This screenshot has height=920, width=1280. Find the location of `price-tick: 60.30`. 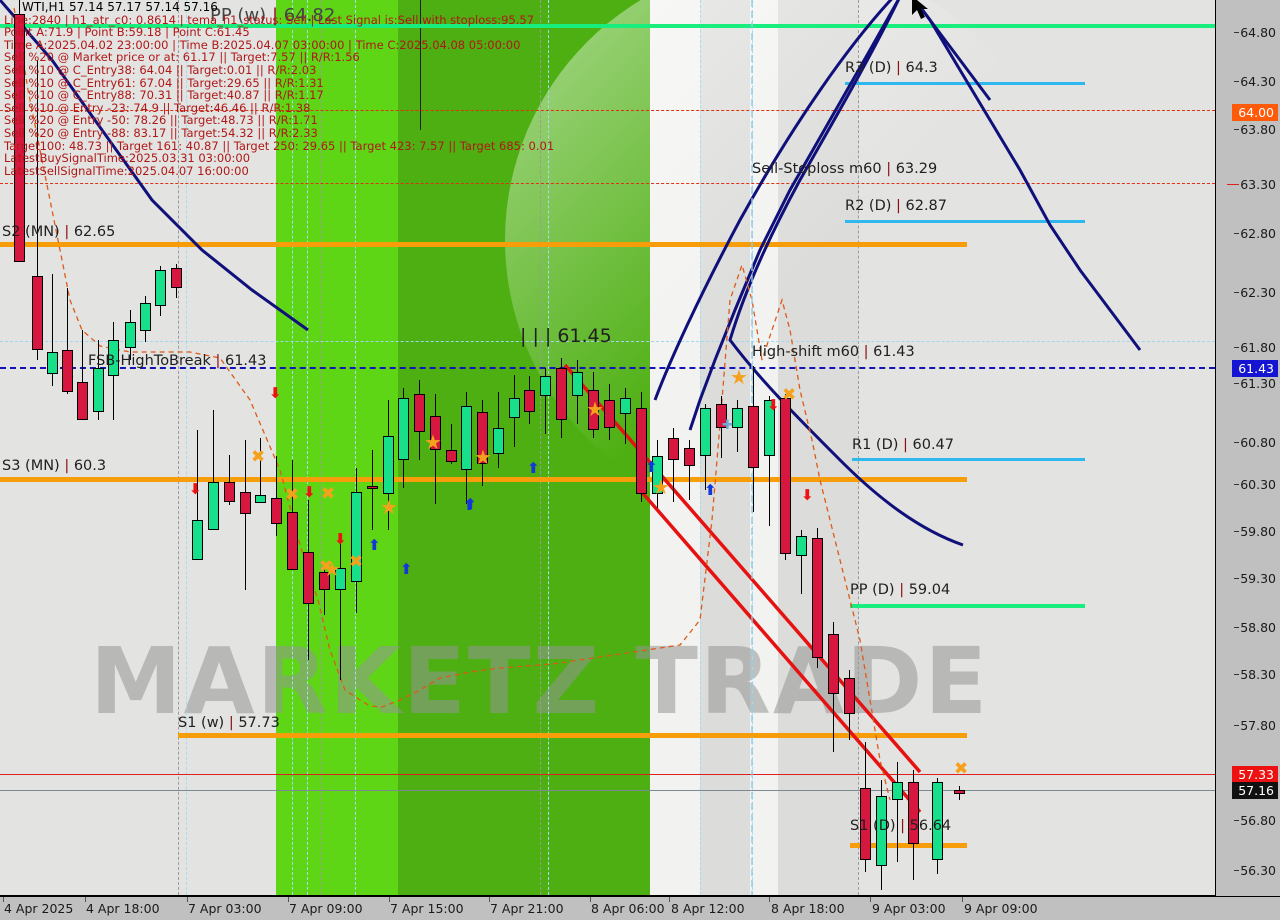

price-tick: 60.30 is located at coordinates (1255, 484).